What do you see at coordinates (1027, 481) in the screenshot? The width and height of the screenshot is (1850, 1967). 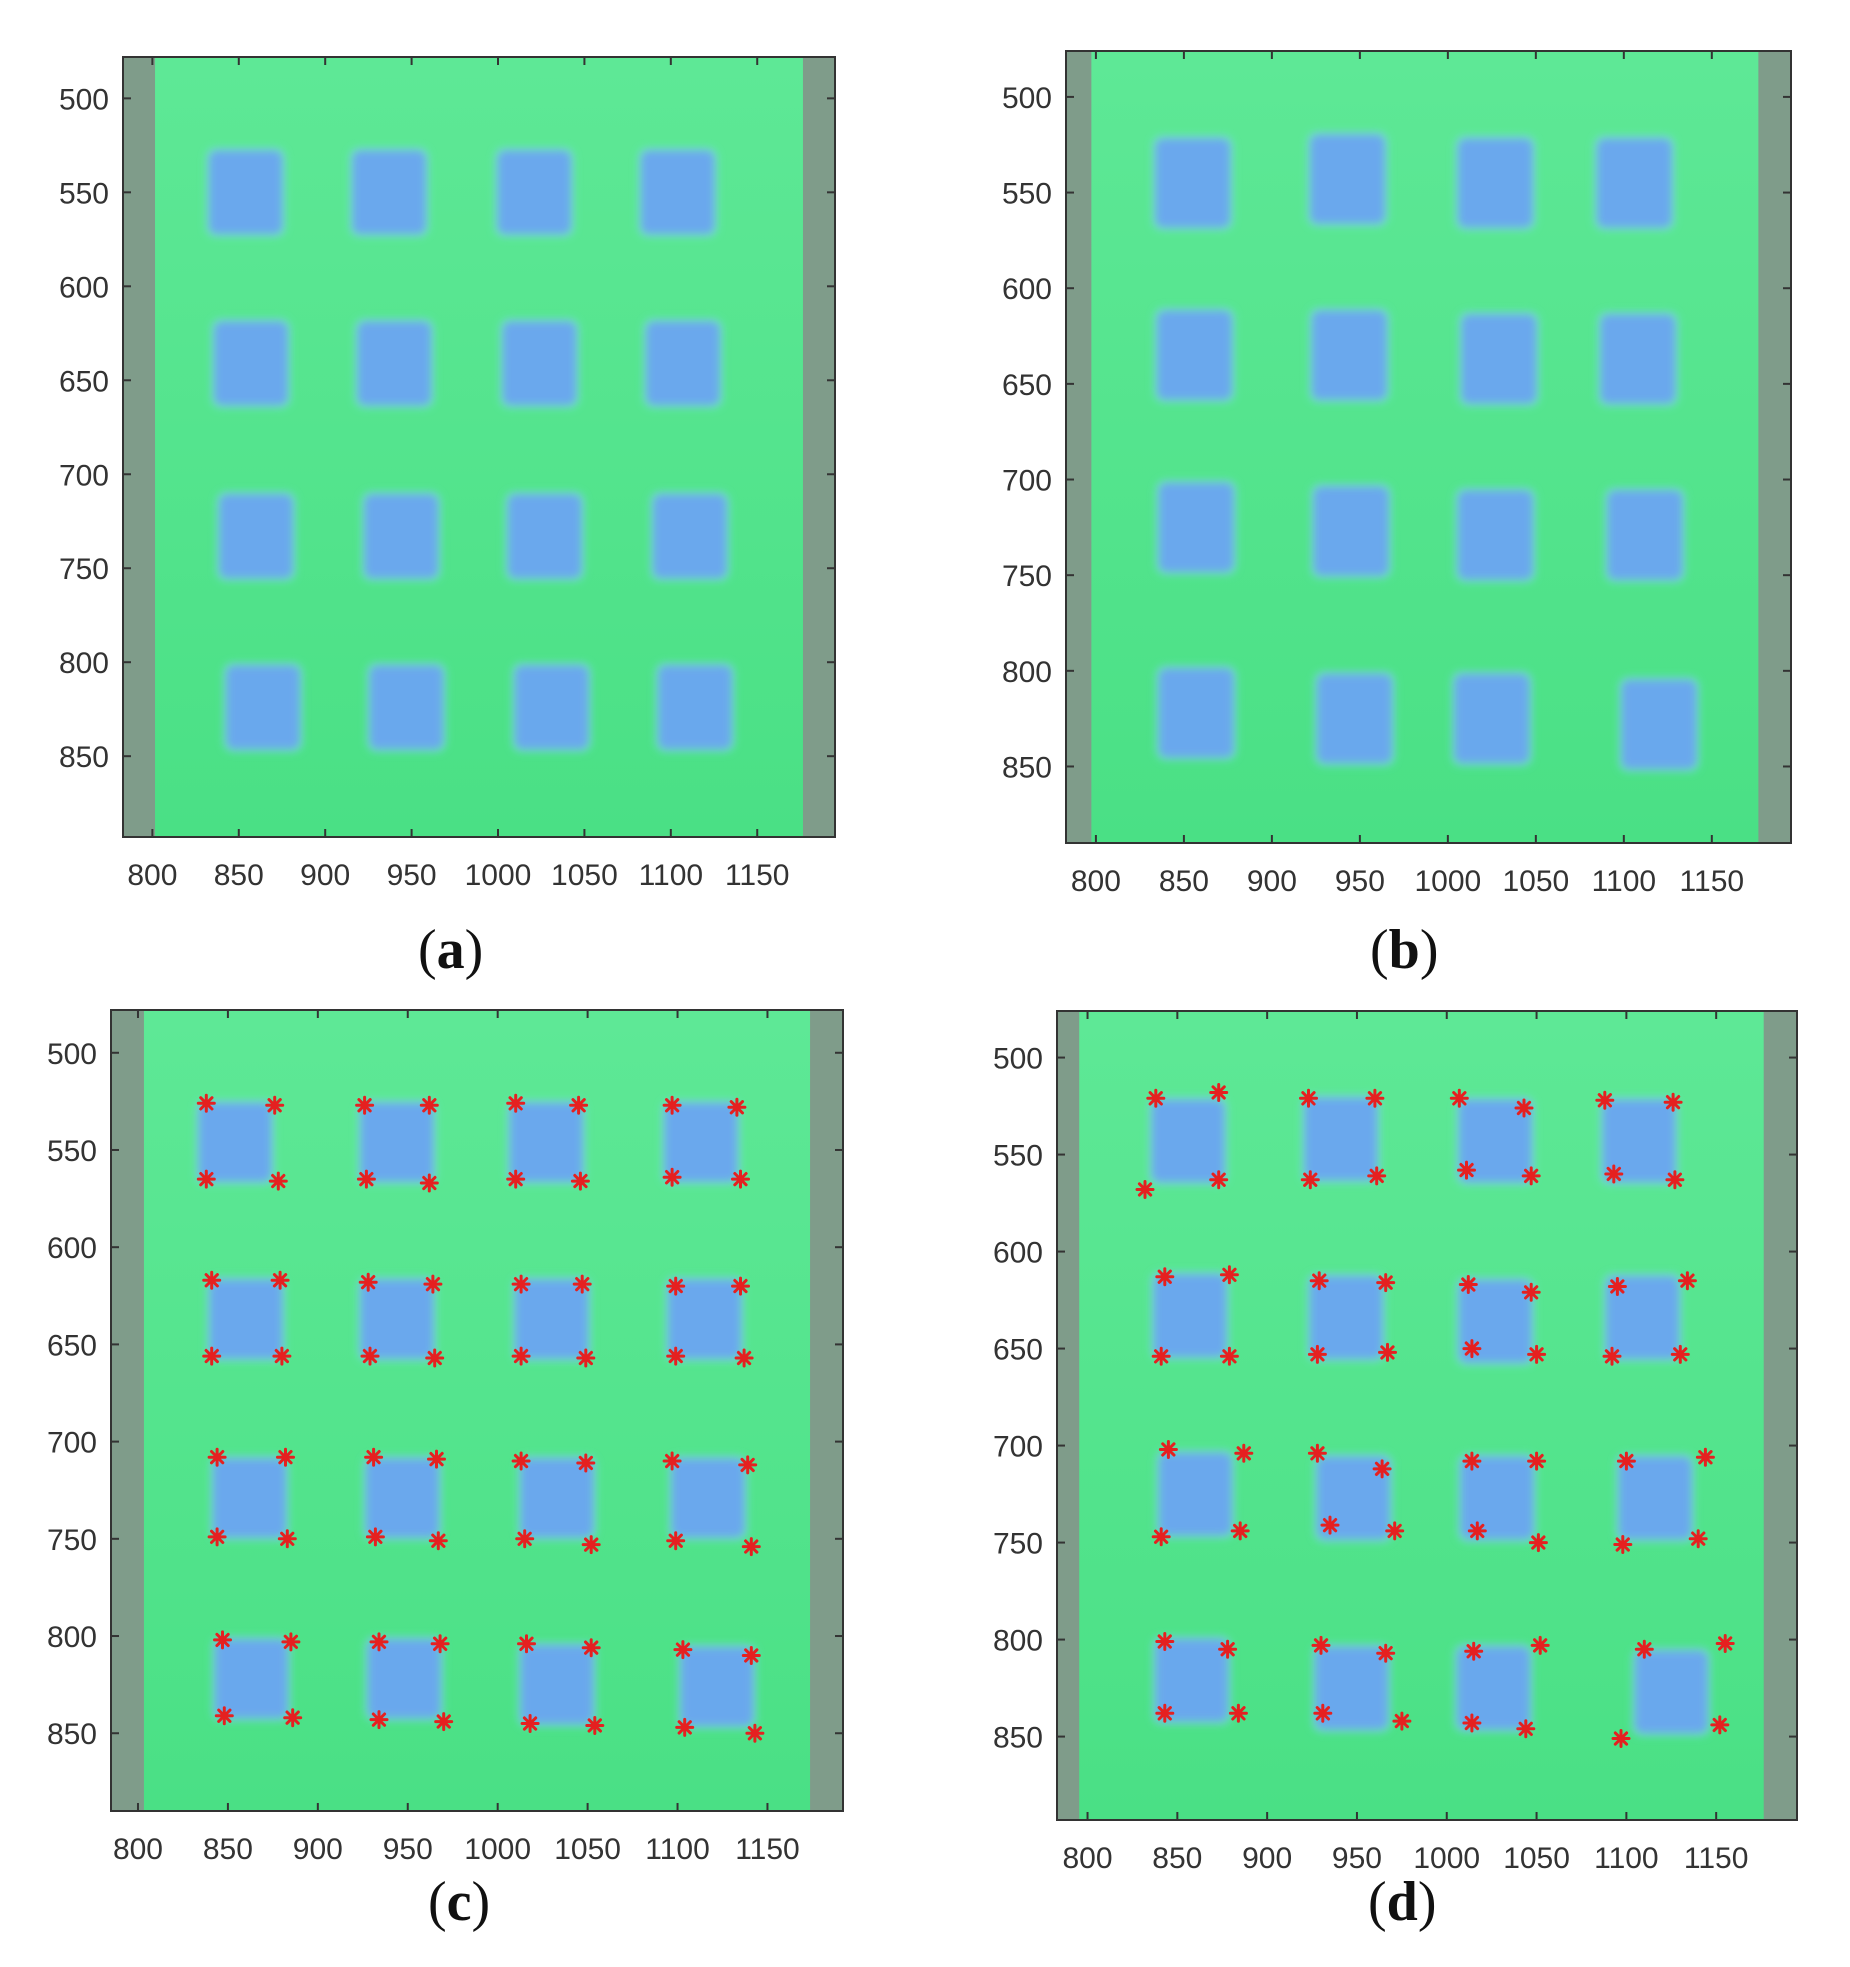 I see `y-tick-label: 700` at bounding box center [1027, 481].